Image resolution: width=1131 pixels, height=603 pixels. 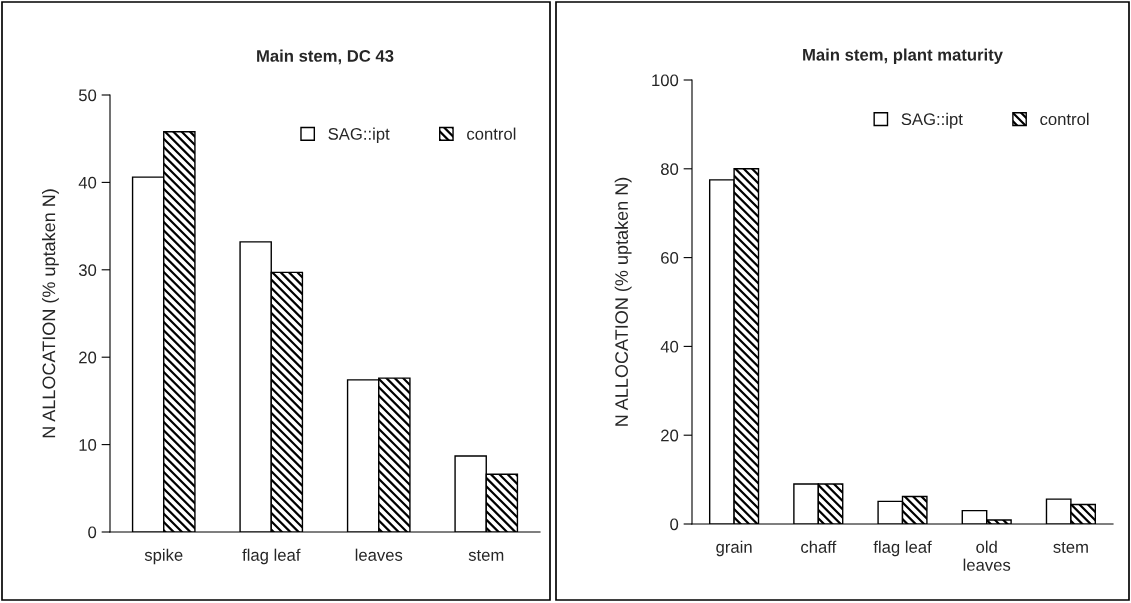 I want to click on y-tick-label: 30, so click(x=87, y=270).